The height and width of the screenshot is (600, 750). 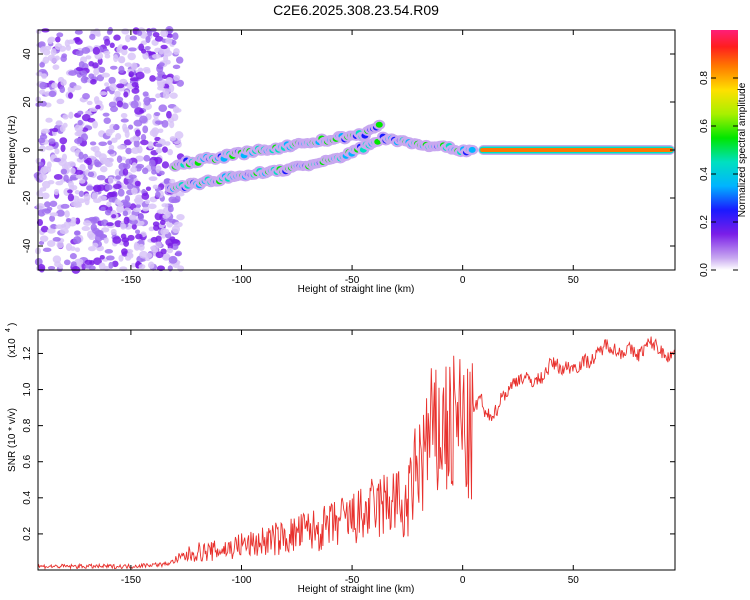 I want to click on colorbar-tick-label: 0.0, so click(x=704, y=270).